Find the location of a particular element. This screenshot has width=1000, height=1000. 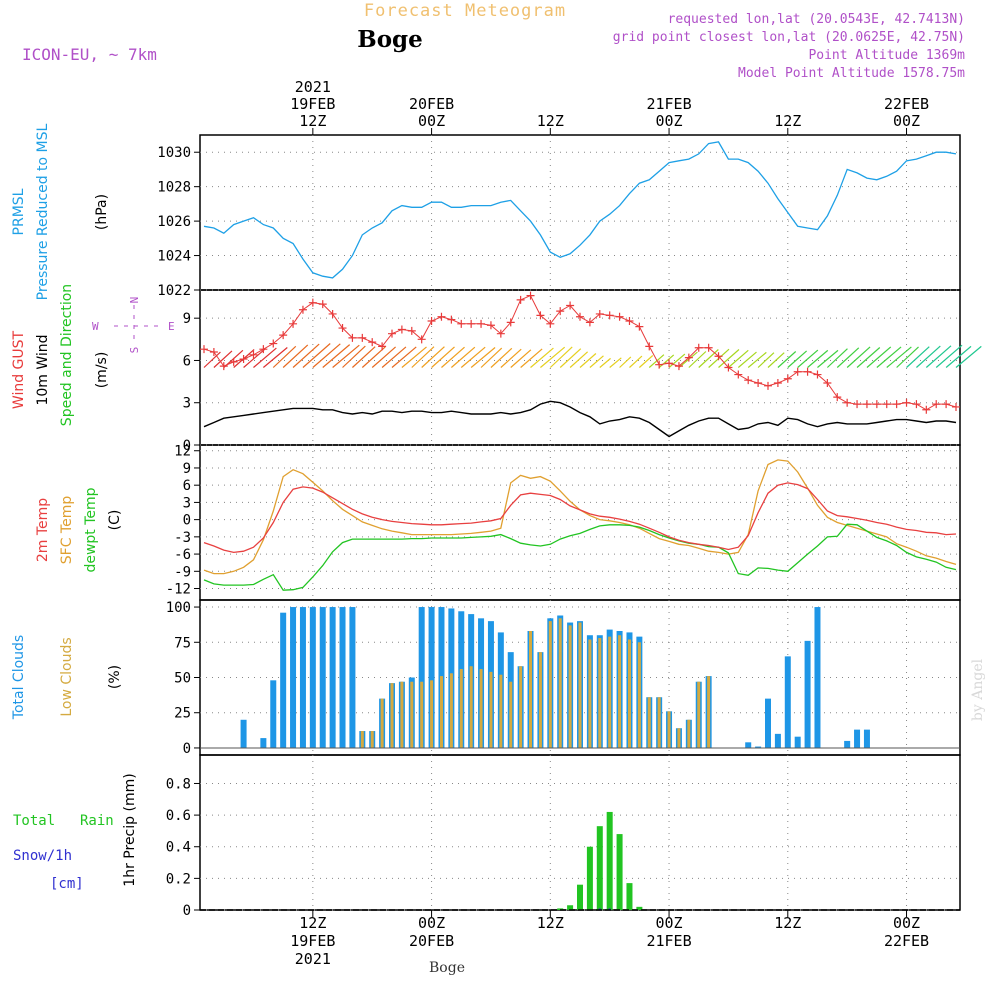

compass-north: N is located at coordinates (134, 300).